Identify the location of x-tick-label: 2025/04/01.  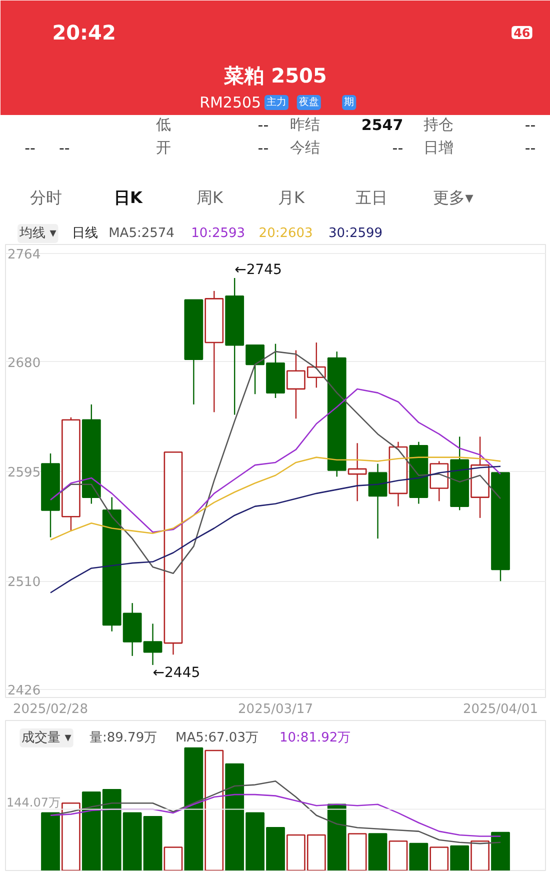
(500, 709).